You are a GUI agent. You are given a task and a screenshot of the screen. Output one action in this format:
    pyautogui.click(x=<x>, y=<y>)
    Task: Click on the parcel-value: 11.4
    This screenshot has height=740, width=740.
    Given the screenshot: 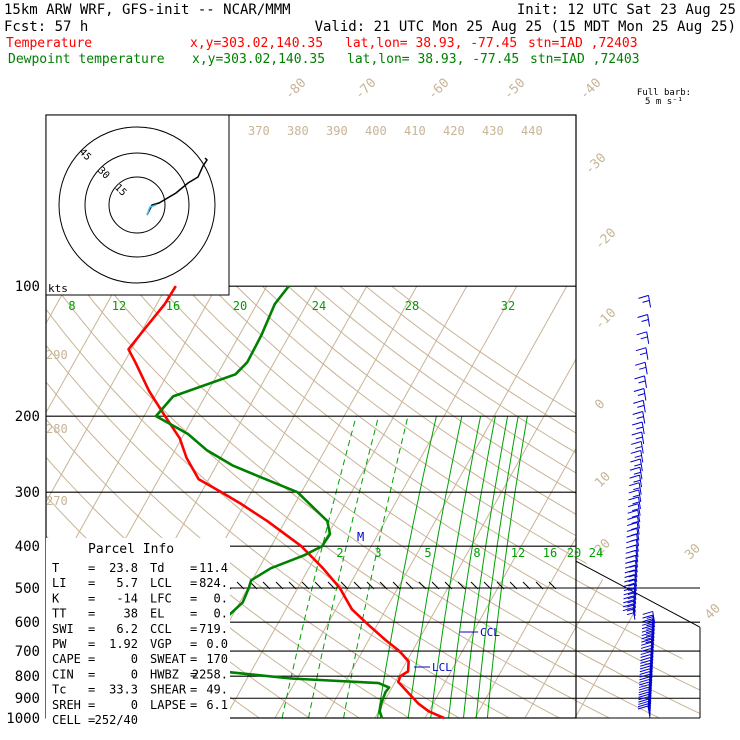 What is the action you would take?
    pyautogui.click(x=213, y=568)
    